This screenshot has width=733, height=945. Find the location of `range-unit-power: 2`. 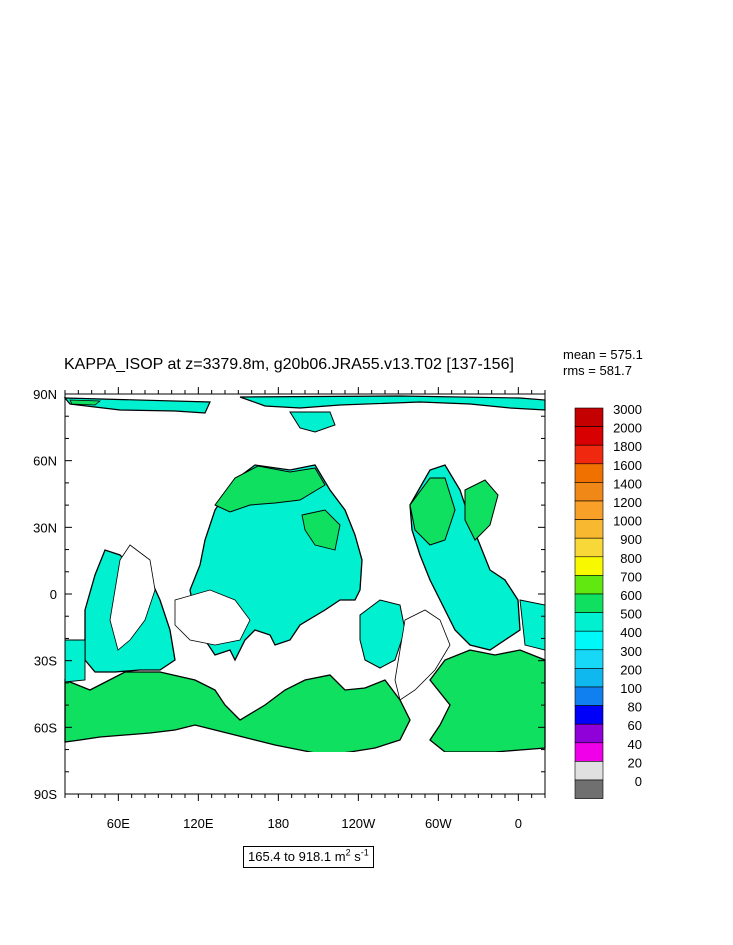

range-unit-power: 2 is located at coordinates (348, 852).